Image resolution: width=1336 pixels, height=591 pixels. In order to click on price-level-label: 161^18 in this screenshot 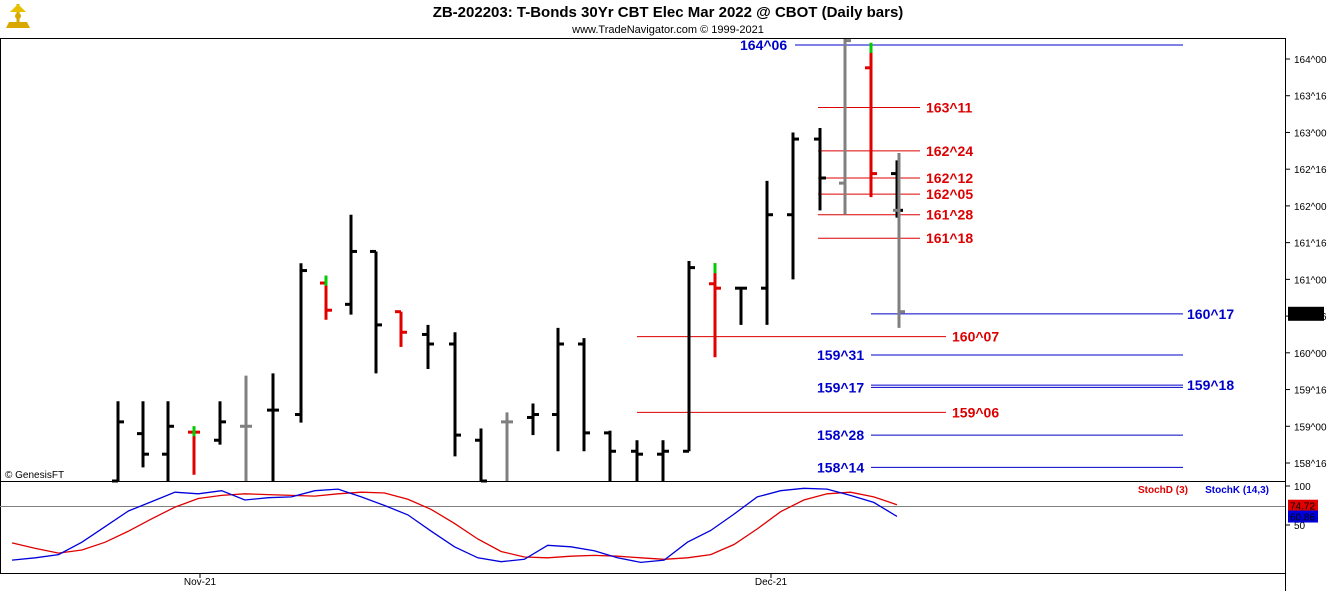, I will do `click(949, 238)`.